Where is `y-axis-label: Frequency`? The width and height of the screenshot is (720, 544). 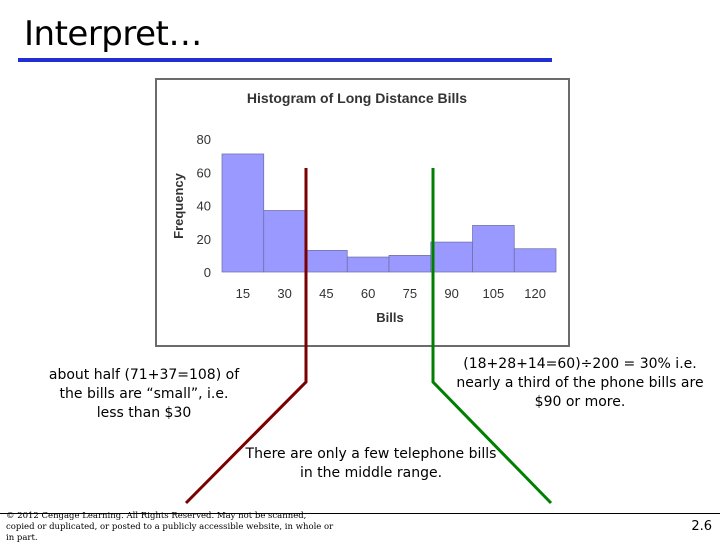
y-axis-label: Frequency is located at coordinates (178, 205).